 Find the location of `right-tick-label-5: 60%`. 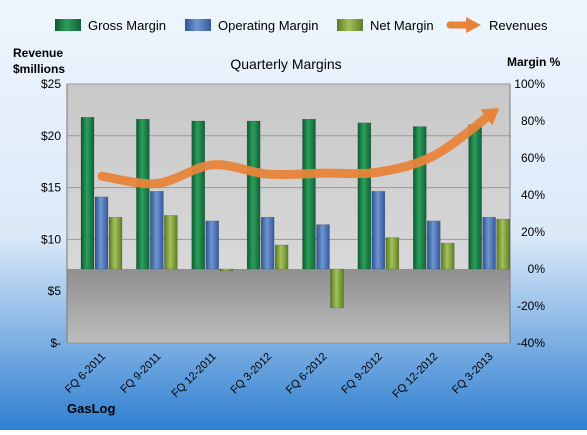

right-tick-label-5: 60% is located at coordinates (533, 158).